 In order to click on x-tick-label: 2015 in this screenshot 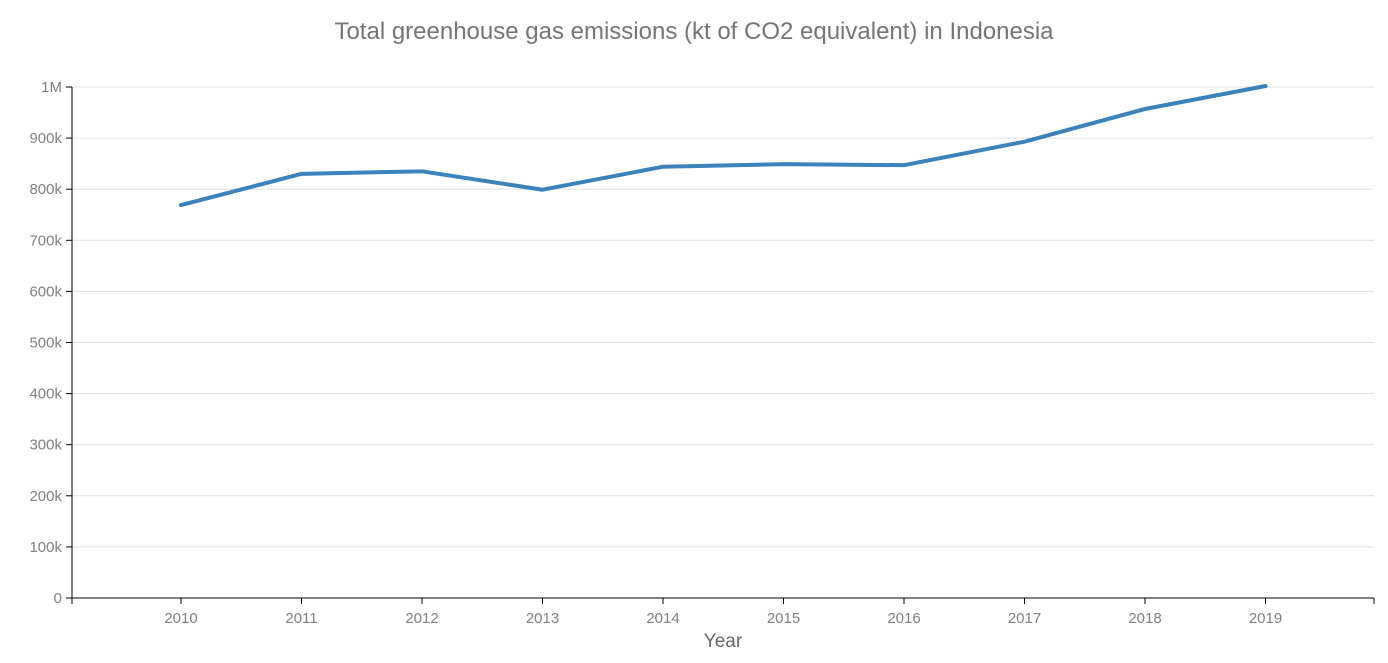, I will do `click(783, 618)`.